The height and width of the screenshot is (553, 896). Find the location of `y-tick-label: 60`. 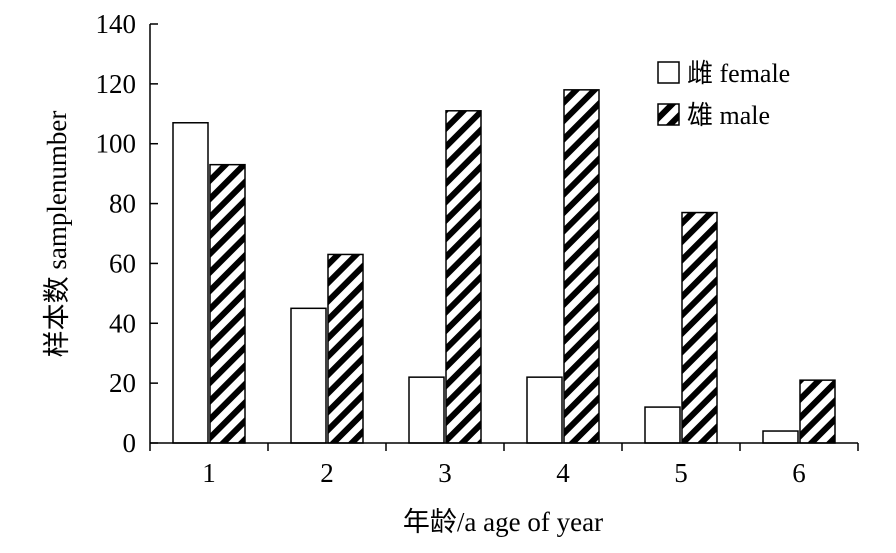

y-tick-label: 60 is located at coordinates (122, 263).